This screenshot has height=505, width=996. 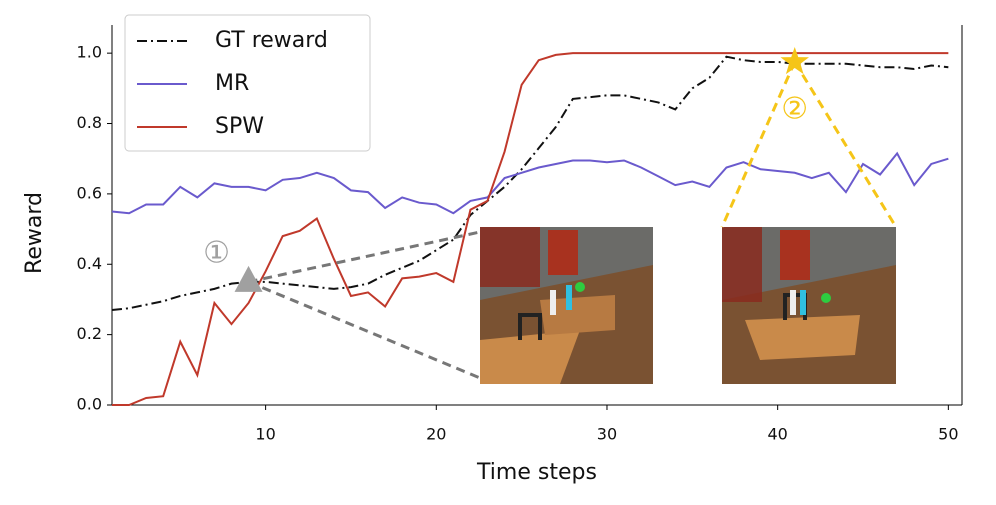 I want to click on legend: GT reward MR SPW, so click(x=247, y=83).